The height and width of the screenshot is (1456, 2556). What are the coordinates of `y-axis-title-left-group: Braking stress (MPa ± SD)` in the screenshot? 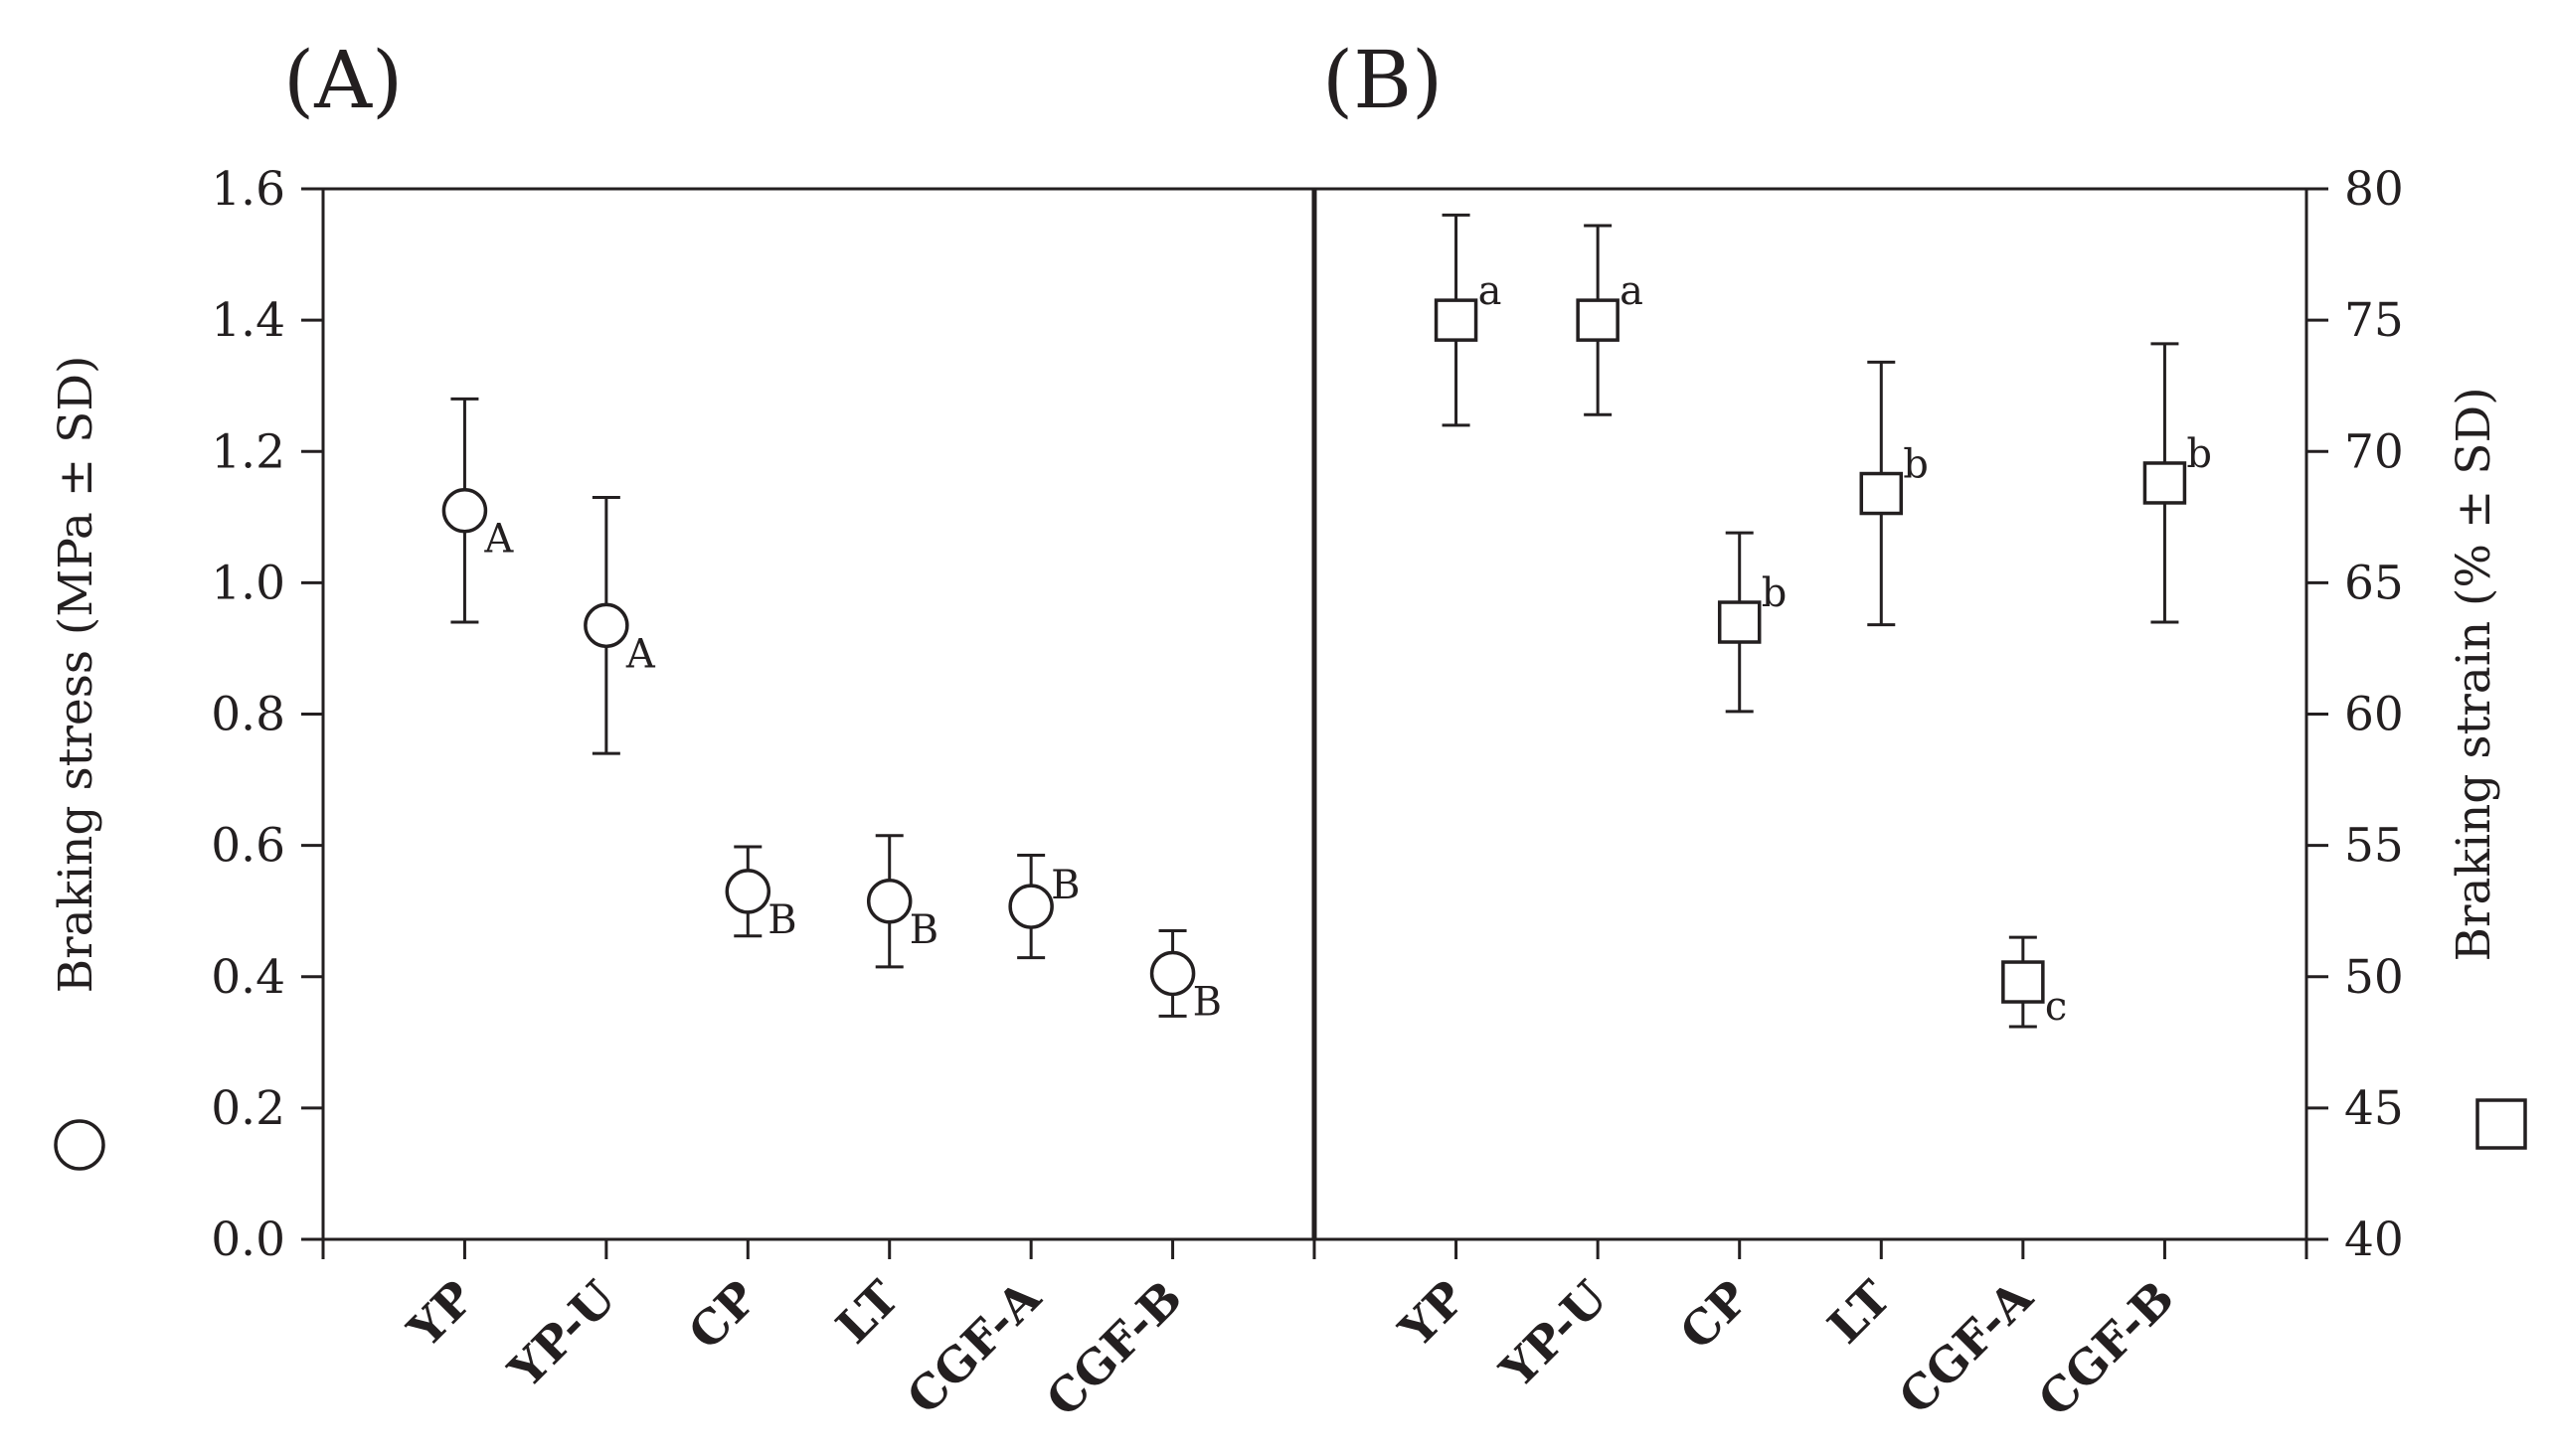 It's located at (76, 675).